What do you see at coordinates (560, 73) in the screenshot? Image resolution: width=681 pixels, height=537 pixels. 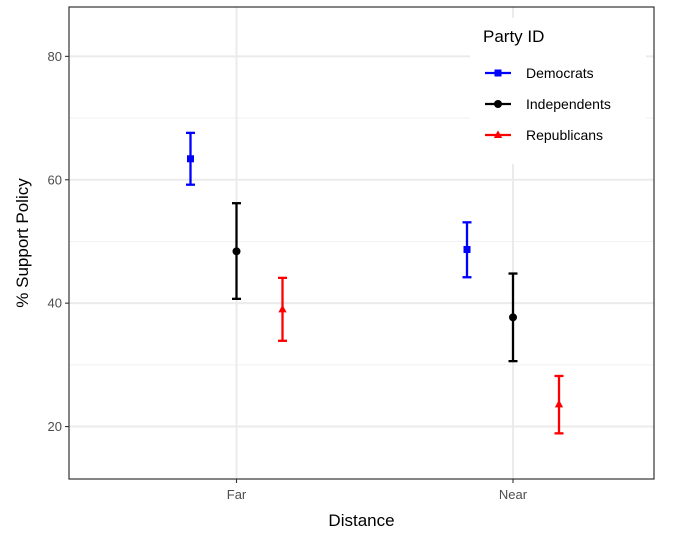 I see `legend-label: Democrats` at bounding box center [560, 73].